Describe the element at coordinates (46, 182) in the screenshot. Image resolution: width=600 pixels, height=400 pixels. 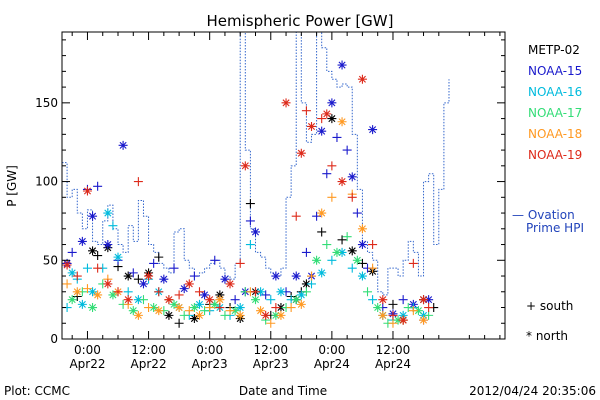
I see `y-tick-label: 100` at that location.